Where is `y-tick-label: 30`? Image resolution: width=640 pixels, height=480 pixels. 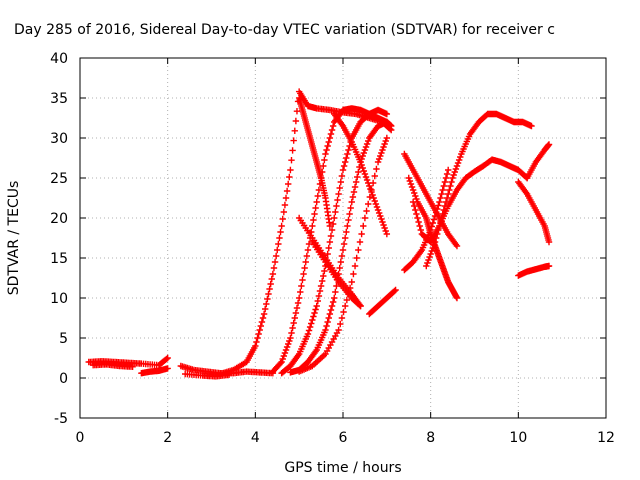
y-tick-label: 30 is located at coordinates (59, 139).